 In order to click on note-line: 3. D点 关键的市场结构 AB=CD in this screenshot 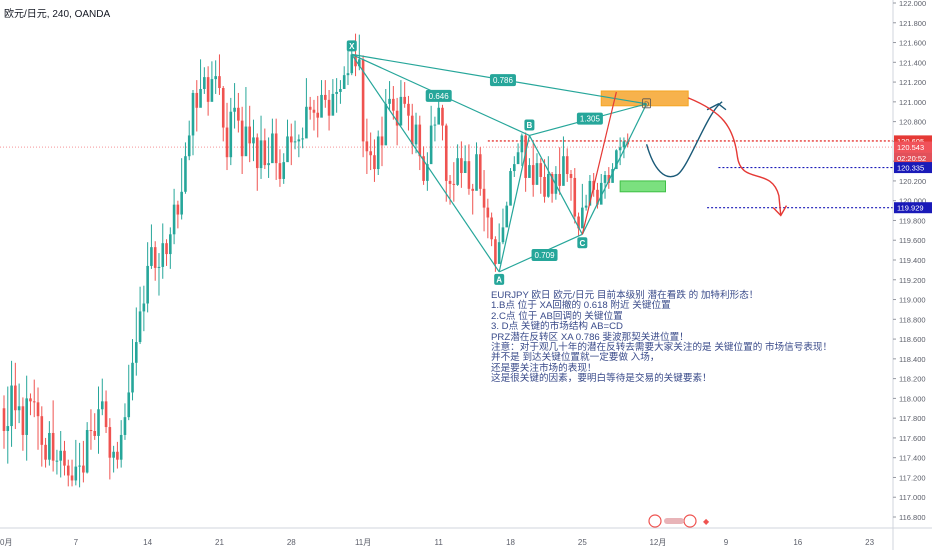, I will do `click(557, 327)`.